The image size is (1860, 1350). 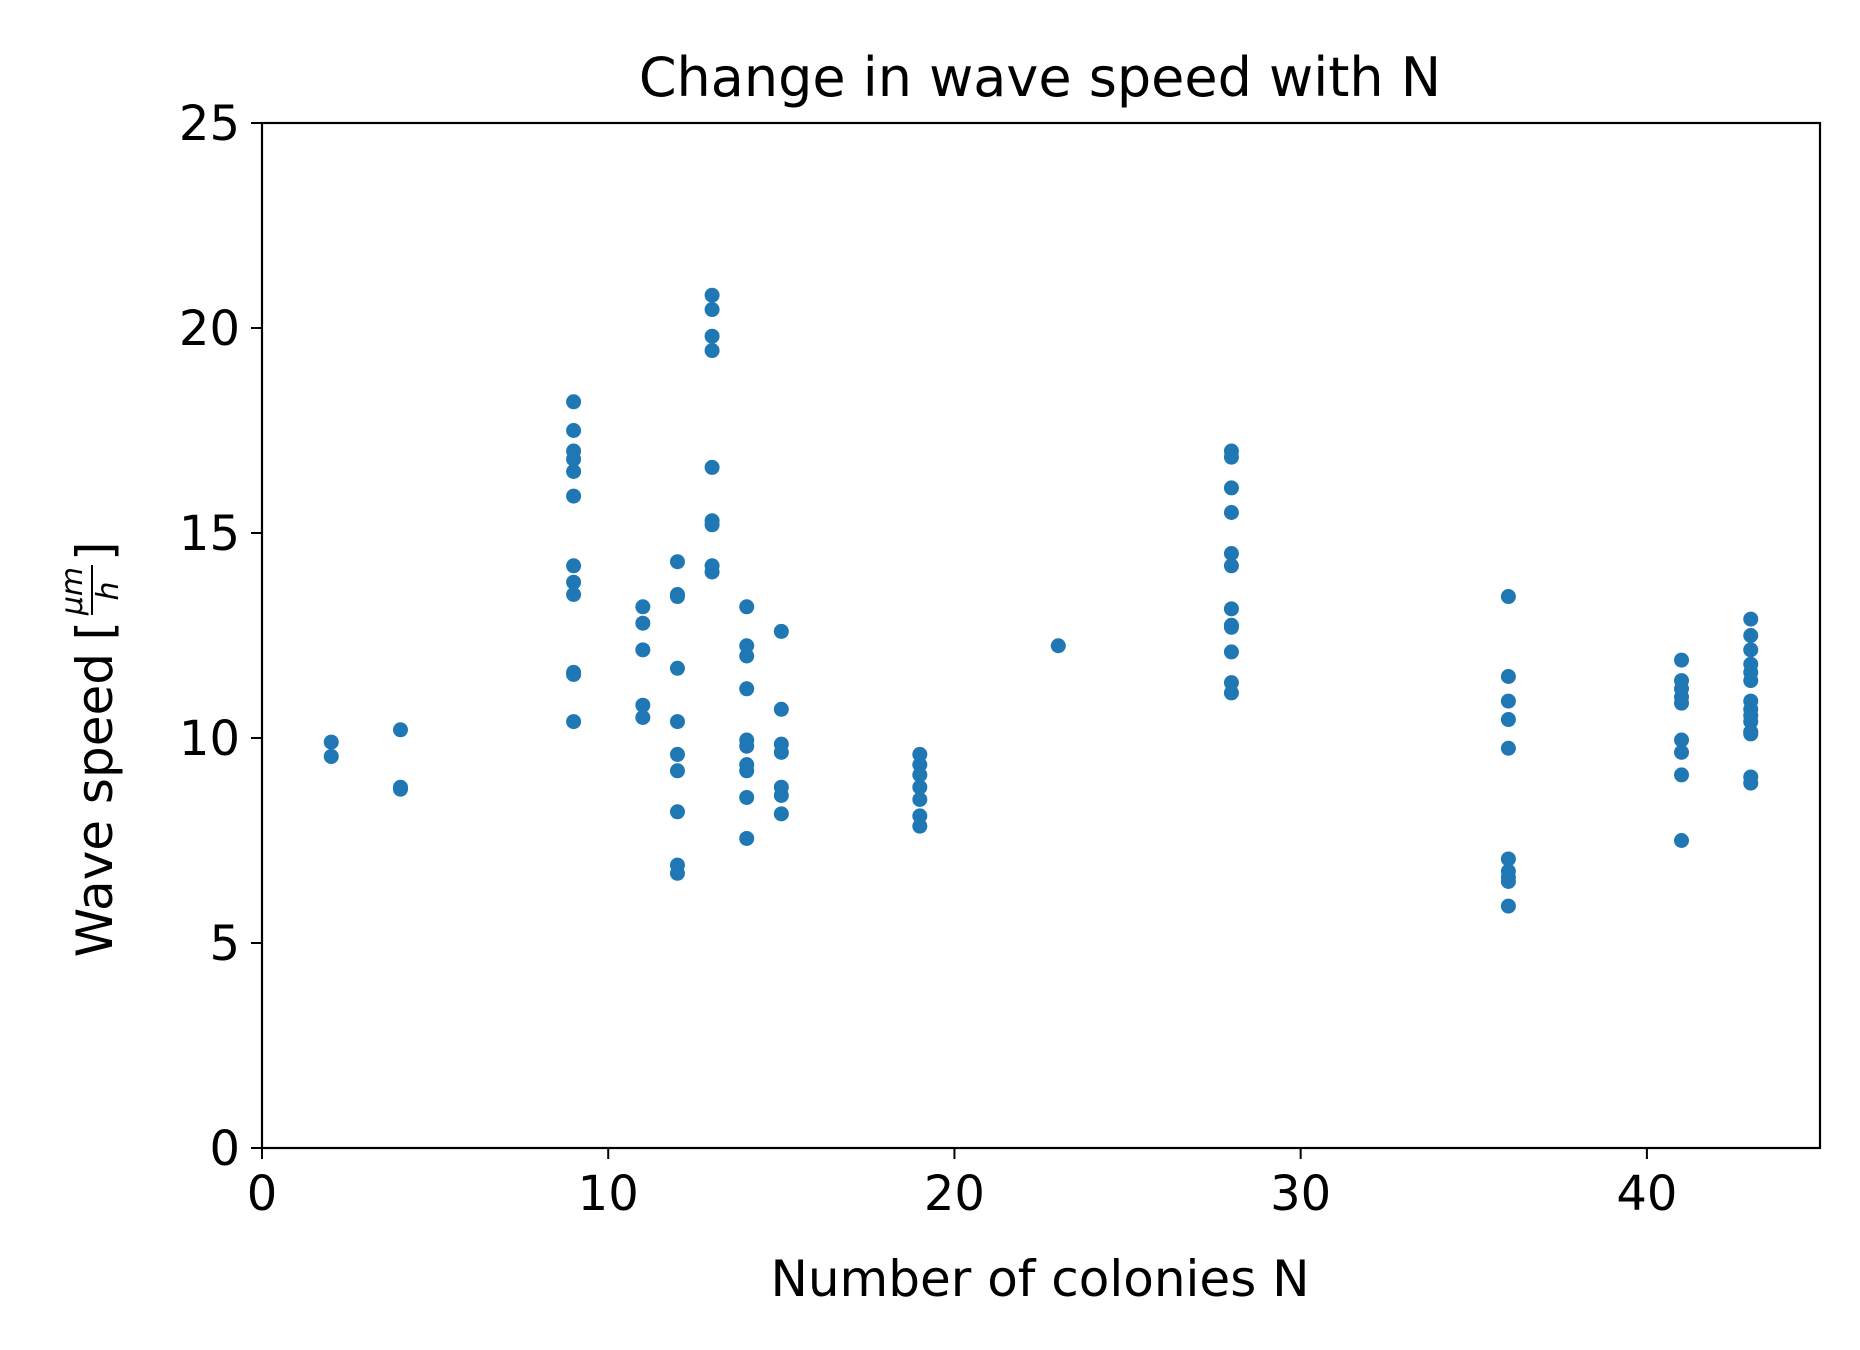 What do you see at coordinates (209, 124) in the screenshot?
I see `y-tick-label: 25` at bounding box center [209, 124].